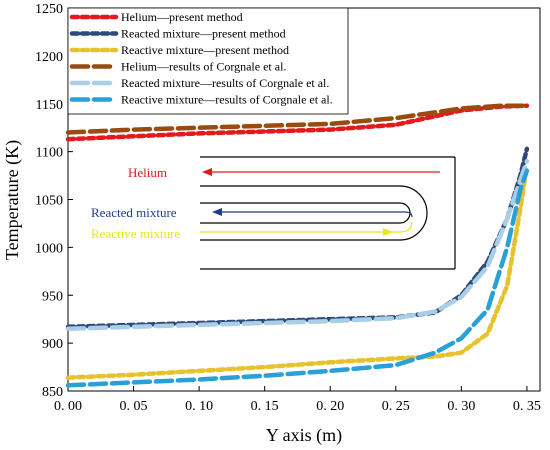 This screenshot has width=550, height=450. What do you see at coordinates (147, 172) in the screenshot?
I see `inset-helium-label: Helium` at bounding box center [147, 172].